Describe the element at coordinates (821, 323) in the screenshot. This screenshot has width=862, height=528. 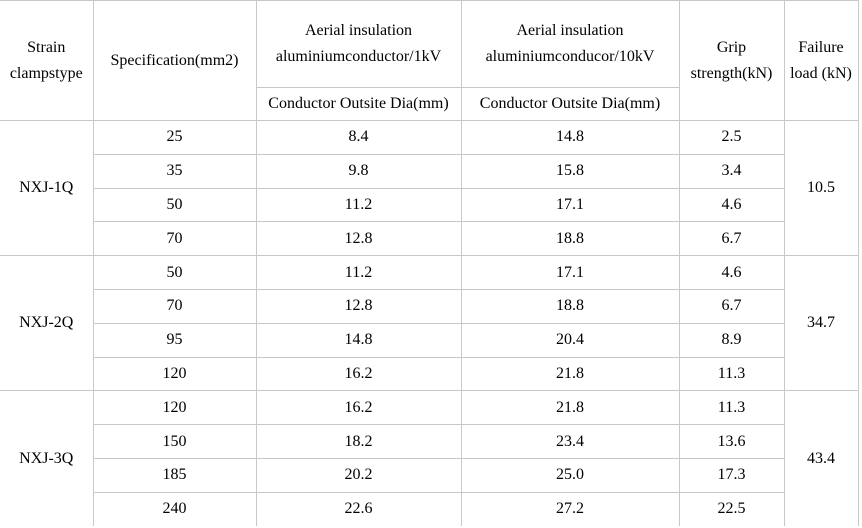
I see `cell-failure-load-nxj-2q: 34.7` at that location.